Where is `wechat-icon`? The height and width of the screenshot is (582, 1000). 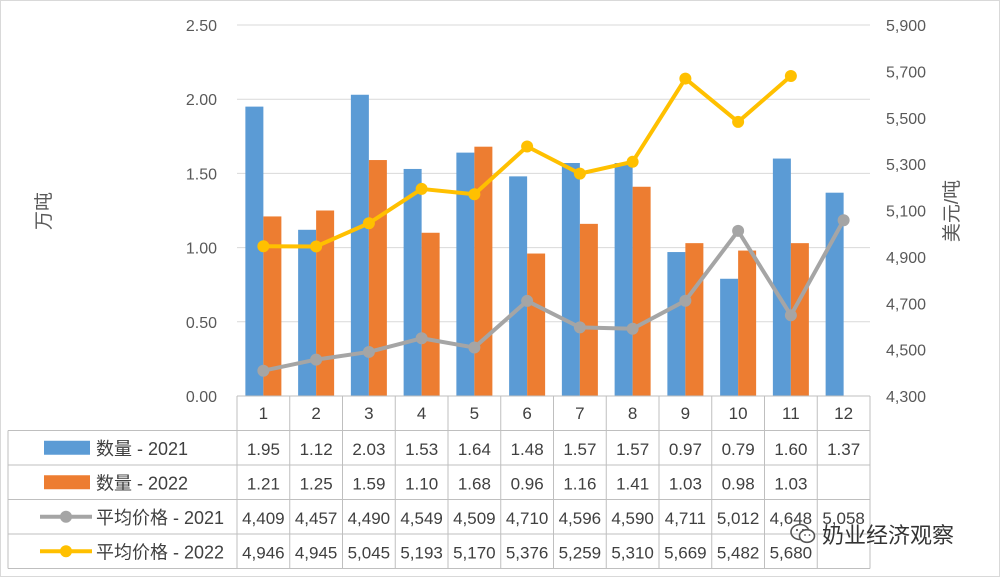
wechat-icon is located at coordinates (803, 533).